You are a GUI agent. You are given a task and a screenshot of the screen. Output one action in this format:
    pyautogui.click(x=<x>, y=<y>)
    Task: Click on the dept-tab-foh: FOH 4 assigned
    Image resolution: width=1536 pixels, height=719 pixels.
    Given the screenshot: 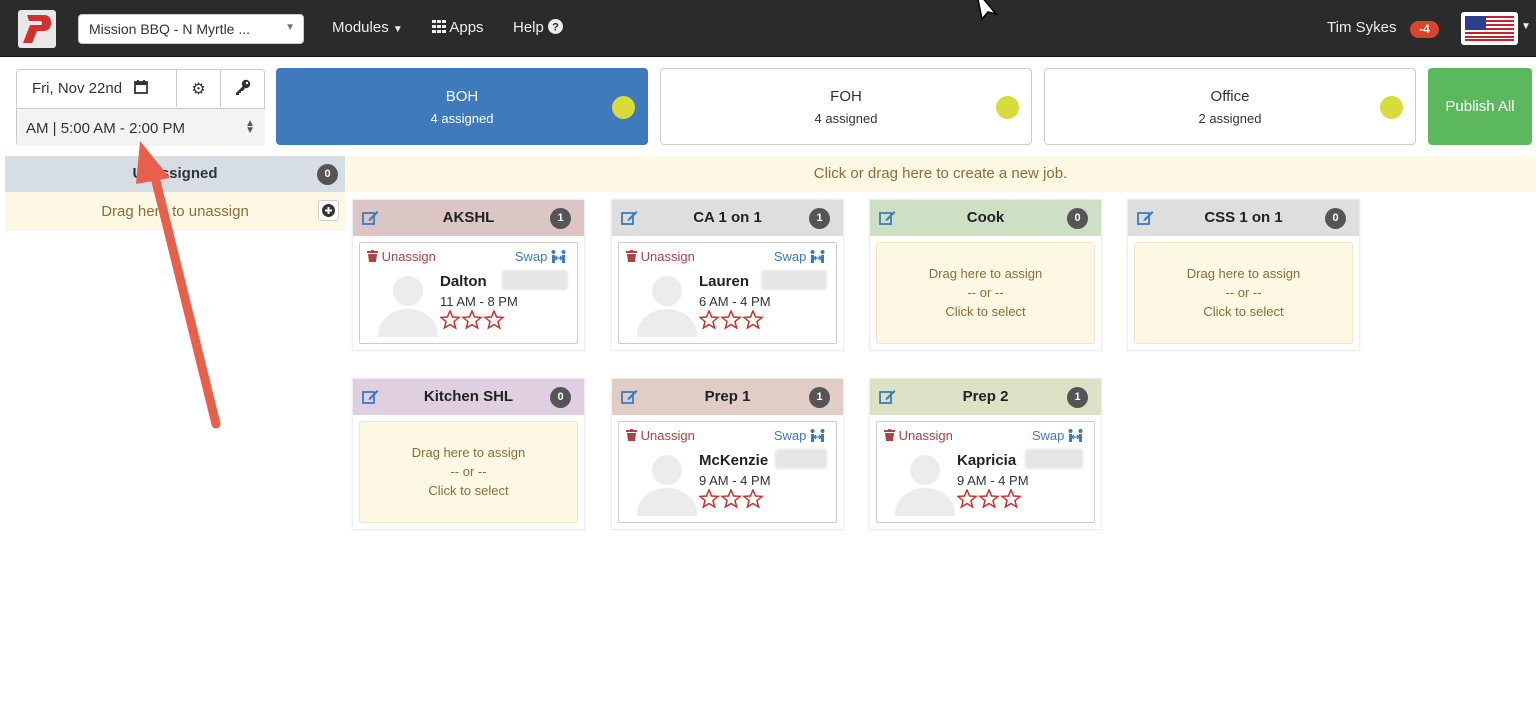 What is the action you would take?
    pyautogui.click(x=846, y=106)
    